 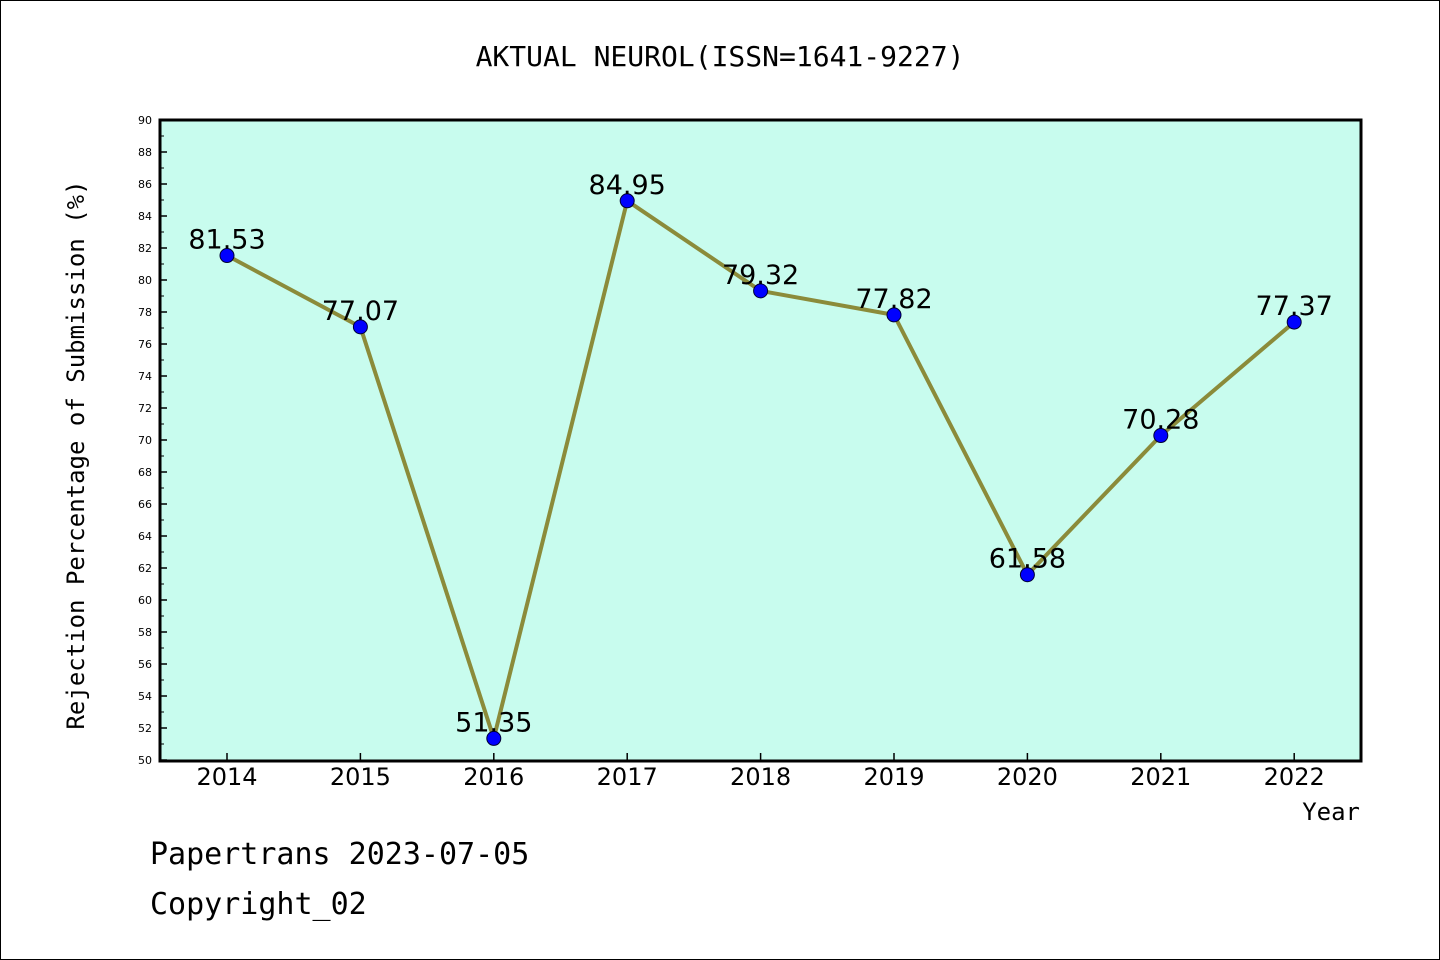 I want to click on data-label: 70.28, so click(x=1160, y=420).